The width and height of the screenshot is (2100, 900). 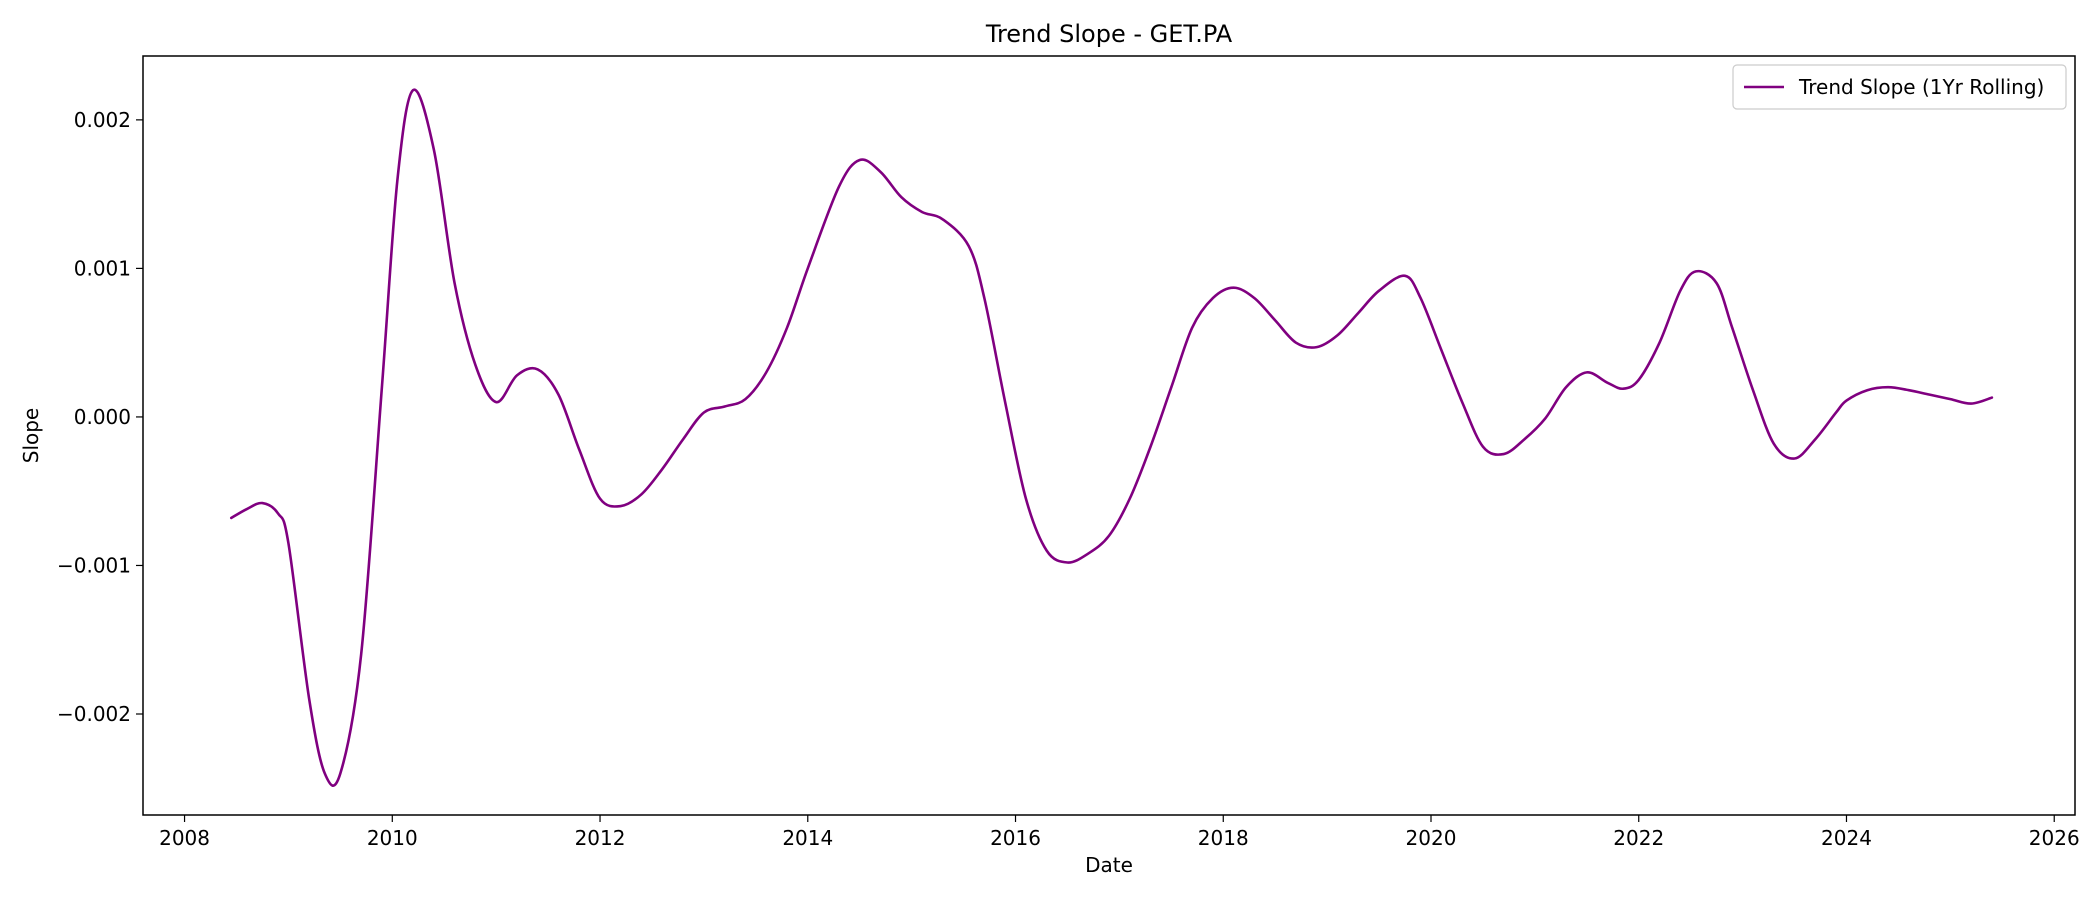 I want to click on x-tick-label: 2008, so click(x=184, y=838).